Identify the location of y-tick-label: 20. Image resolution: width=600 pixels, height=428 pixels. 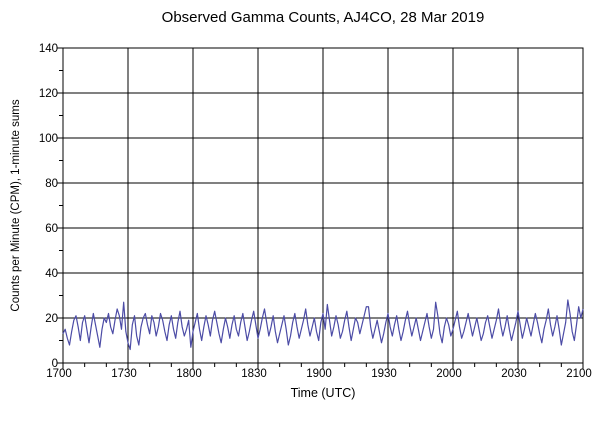
(51, 319).